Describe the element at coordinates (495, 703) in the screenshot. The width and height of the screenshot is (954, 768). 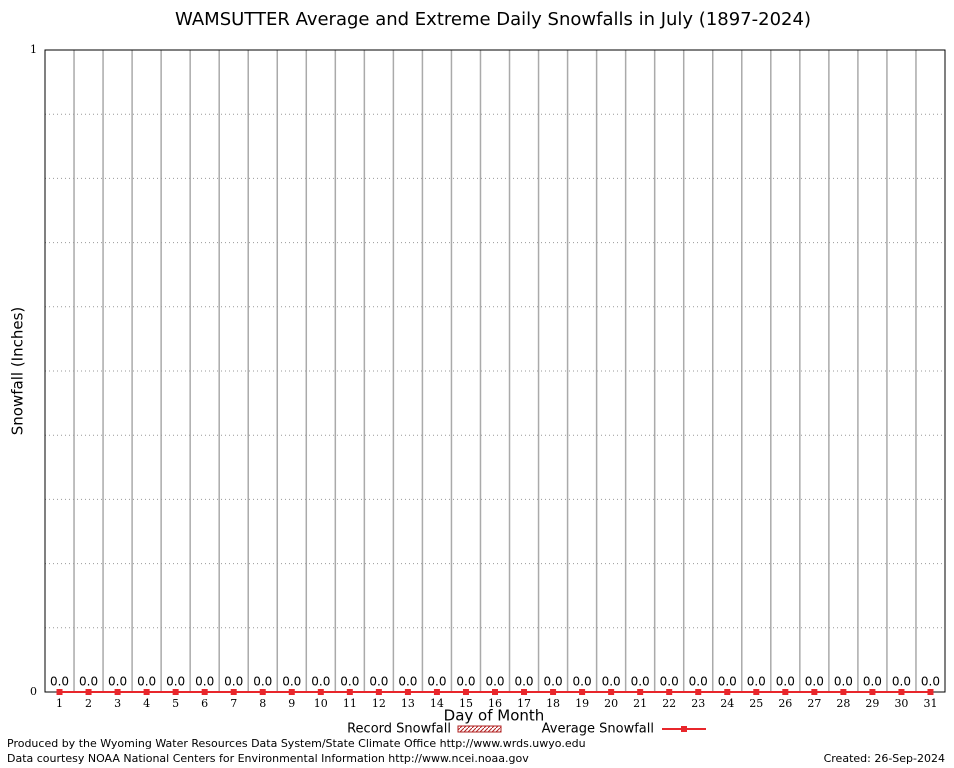
I see `x-tick-label: 16` at that location.